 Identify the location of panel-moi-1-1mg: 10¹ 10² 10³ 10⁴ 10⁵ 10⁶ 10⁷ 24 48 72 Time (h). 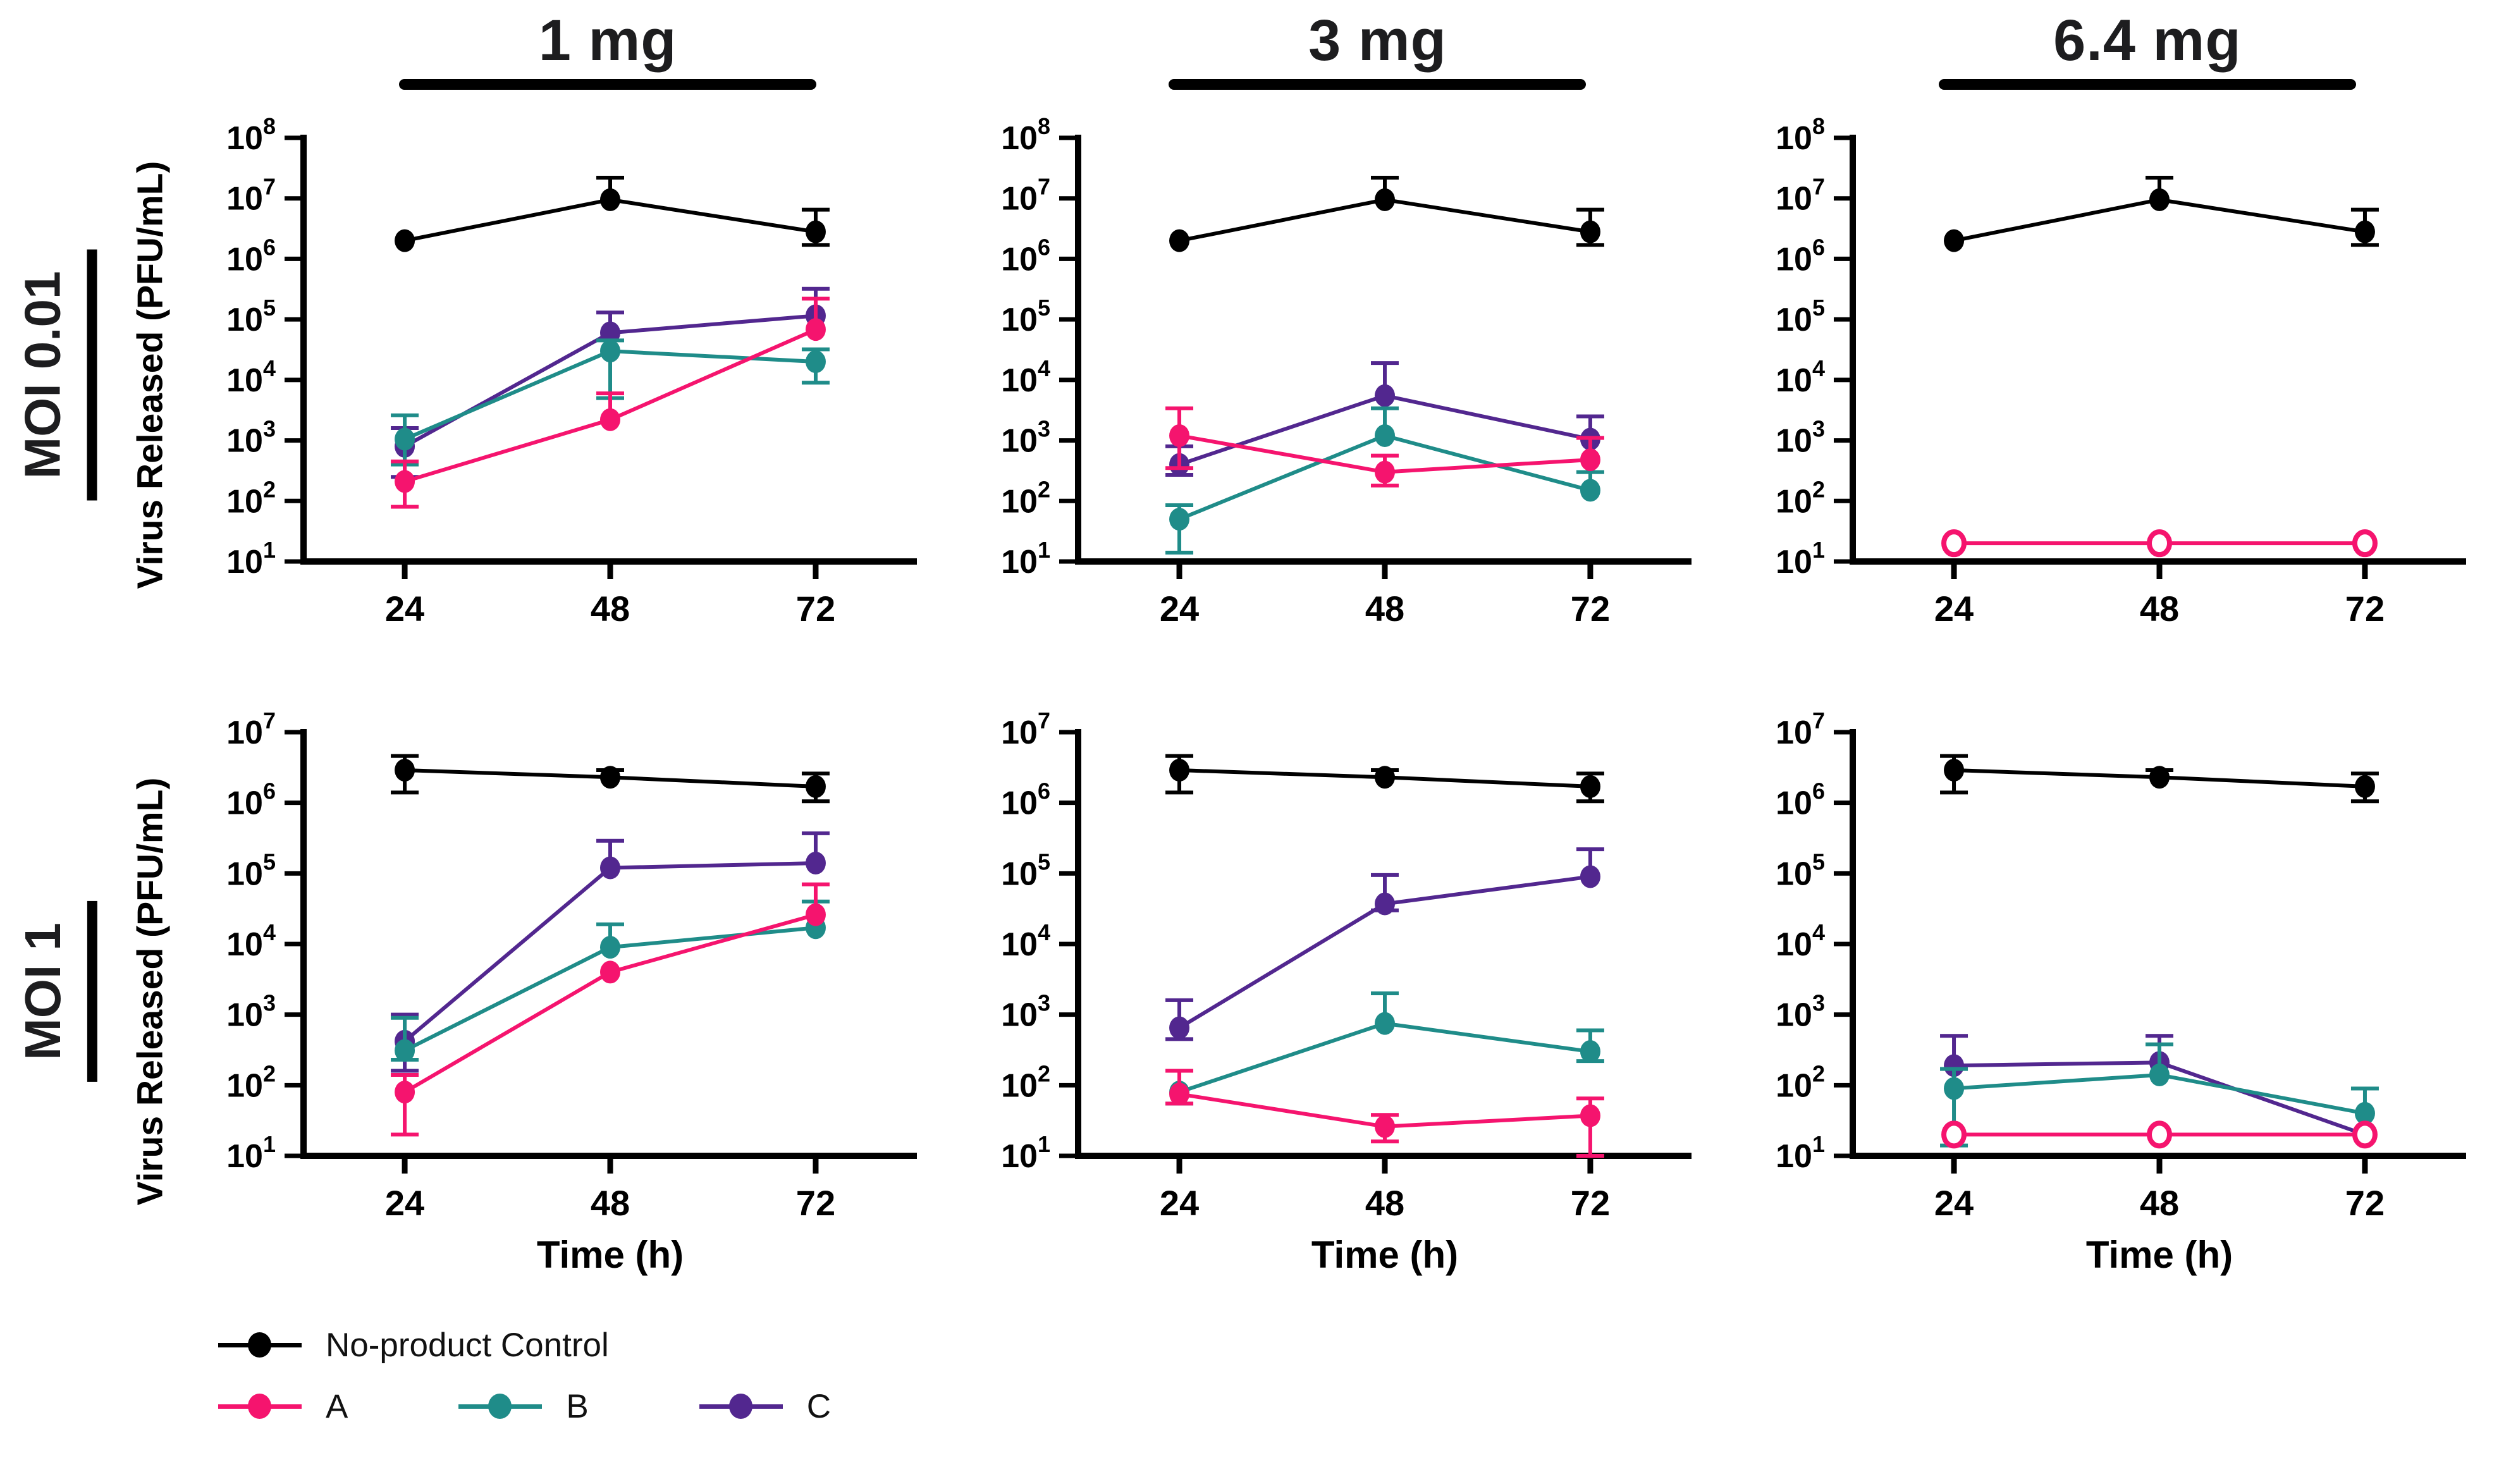
(563, 992).